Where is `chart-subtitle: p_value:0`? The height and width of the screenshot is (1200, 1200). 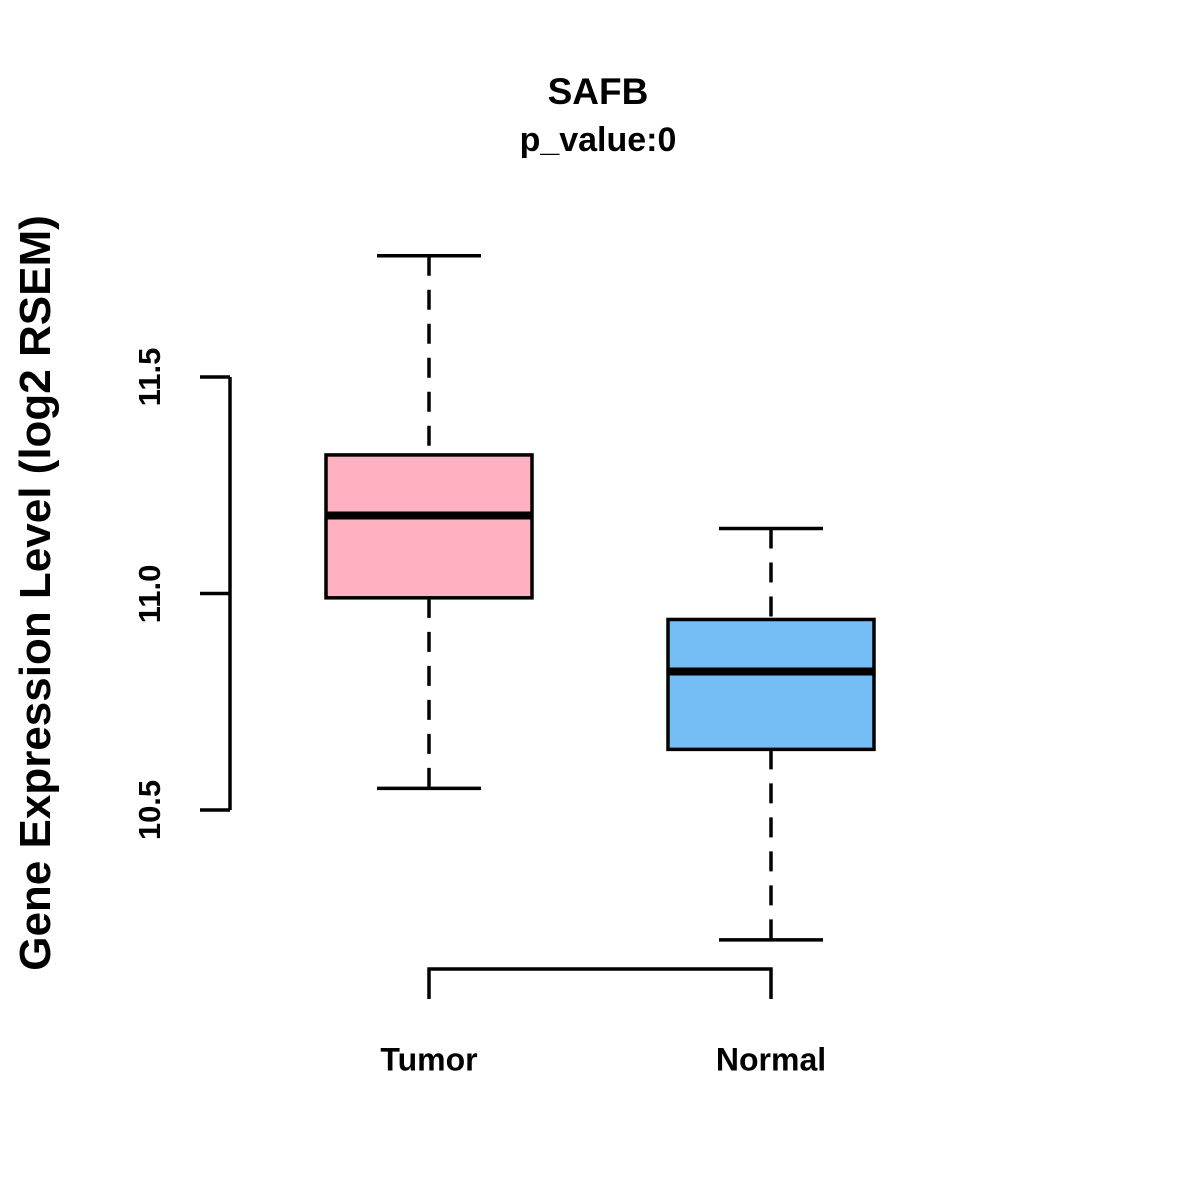 chart-subtitle: p_value:0 is located at coordinates (598, 140).